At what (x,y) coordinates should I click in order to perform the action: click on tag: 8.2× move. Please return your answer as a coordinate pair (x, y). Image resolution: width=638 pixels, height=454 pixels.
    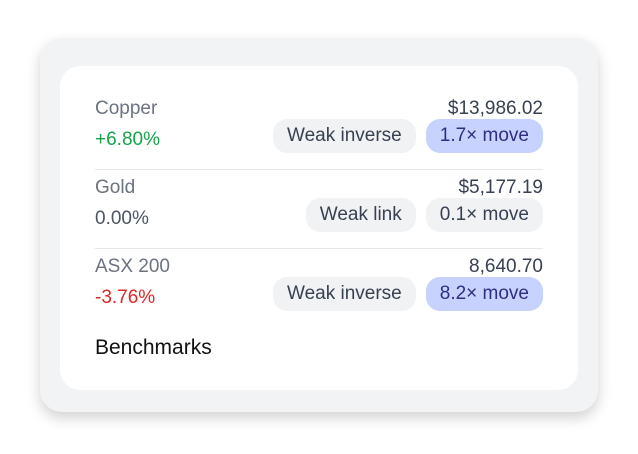
    Looking at the image, I should click on (484, 294).